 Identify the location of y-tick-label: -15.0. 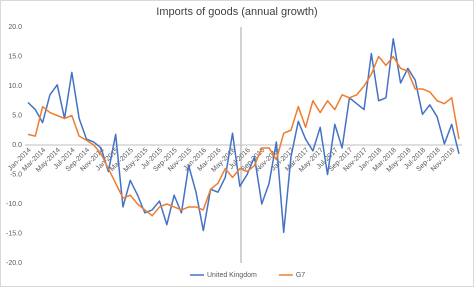
(14, 233).